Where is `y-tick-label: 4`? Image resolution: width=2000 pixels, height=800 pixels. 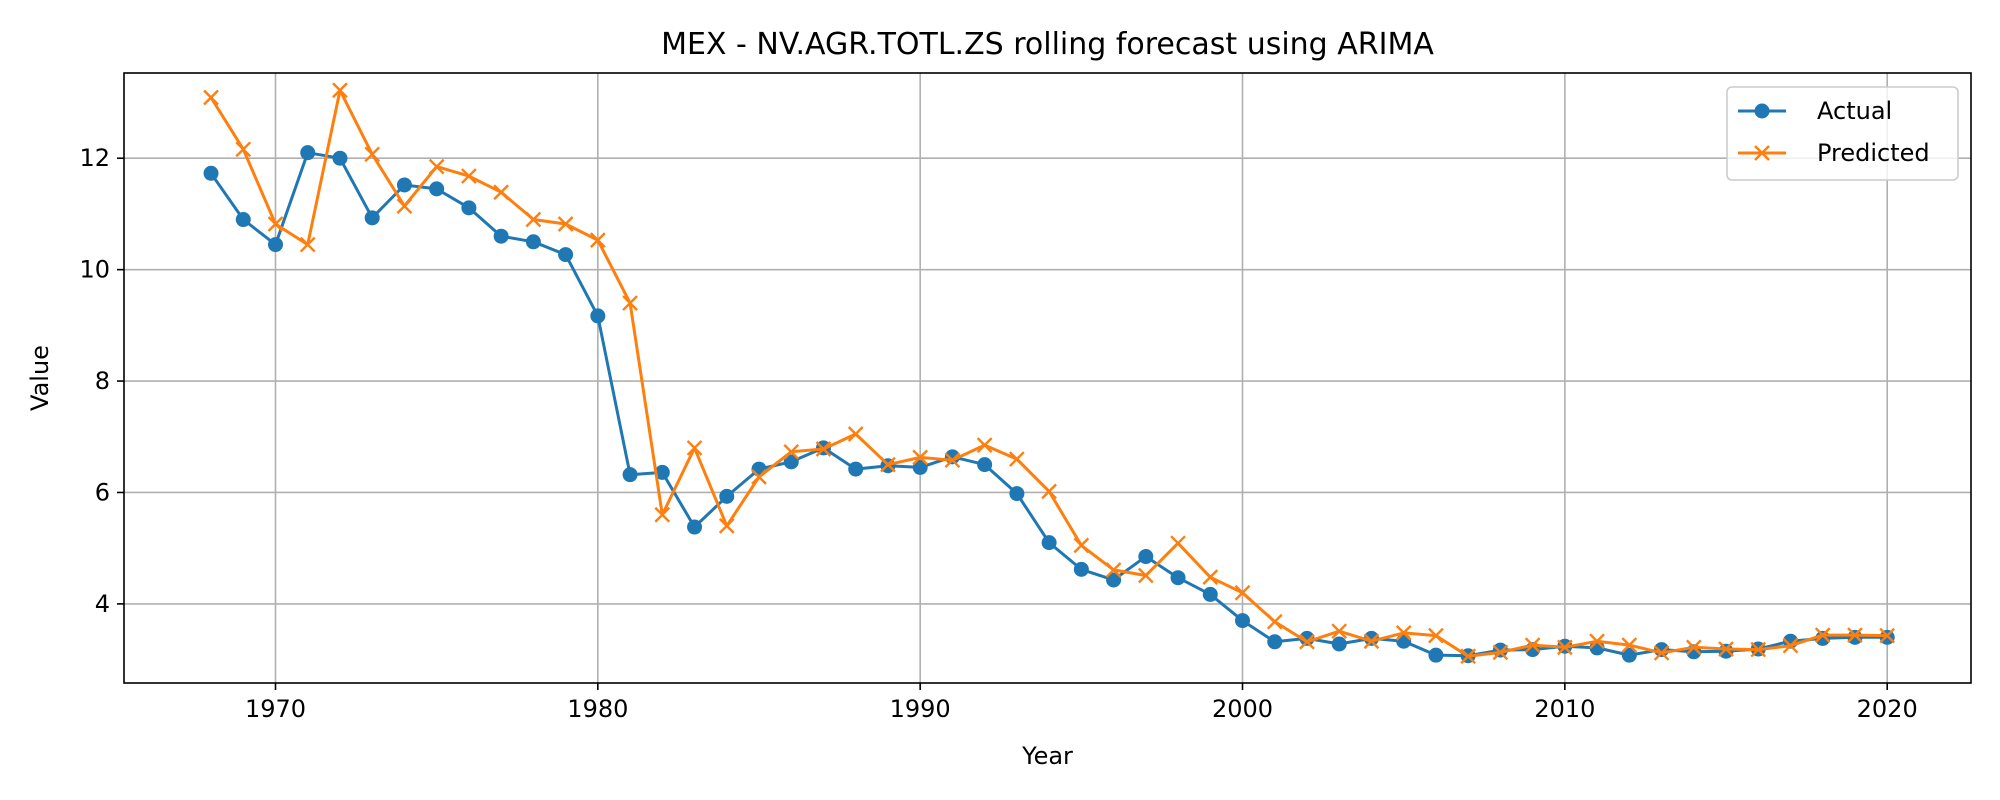
y-tick-label: 4 is located at coordinates (102, 604).